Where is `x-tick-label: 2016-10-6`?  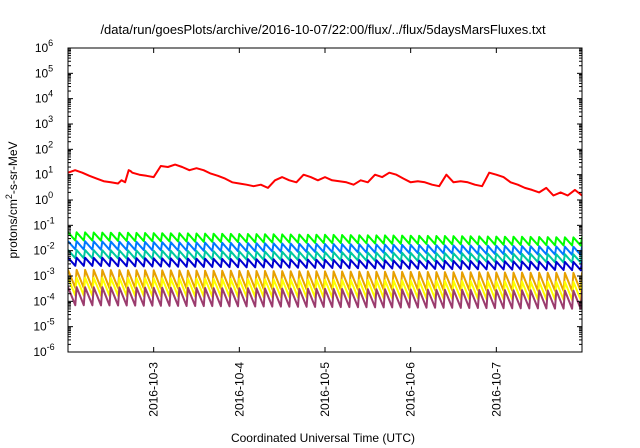 x-tick-label: 2016-10-6 is located at coordinates (411, 389).